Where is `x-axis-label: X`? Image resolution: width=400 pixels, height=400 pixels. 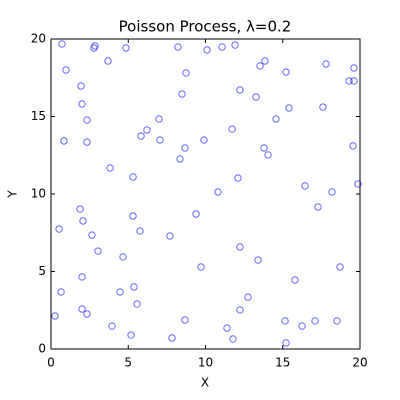 x-axis-label: X is located at coordinates (205, 383).